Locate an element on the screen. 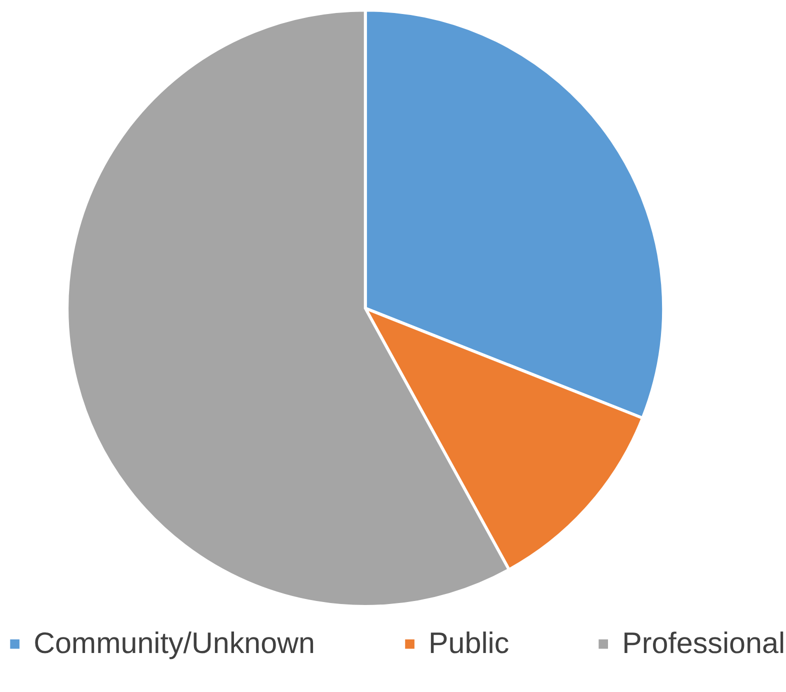 The height and width of the screenshot is (692, 786). legend-label: Public is located at coordinates (469, 643).